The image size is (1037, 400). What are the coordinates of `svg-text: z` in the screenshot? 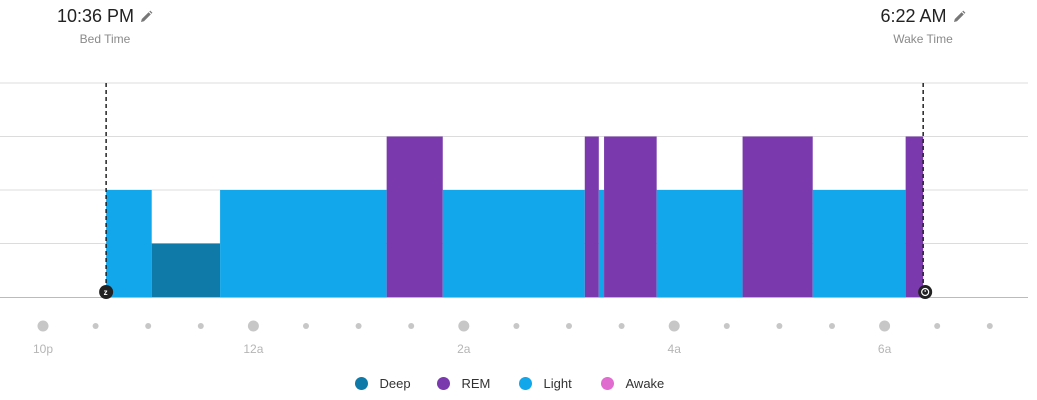 It's located at (106, 292).